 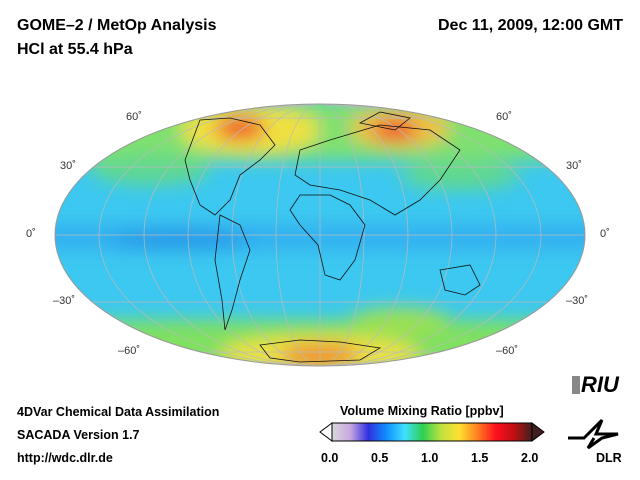 I want to click on footer-version: SACADA Version 1.7, so click(x=78, y=435).